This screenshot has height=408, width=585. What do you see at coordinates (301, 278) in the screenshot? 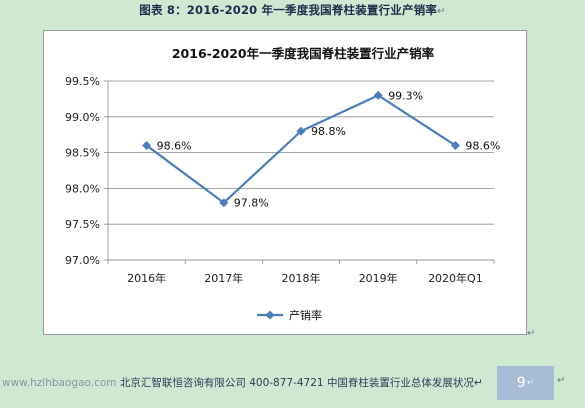
I see `x-tick-label: 2018年` at bounding box center [301, 278].